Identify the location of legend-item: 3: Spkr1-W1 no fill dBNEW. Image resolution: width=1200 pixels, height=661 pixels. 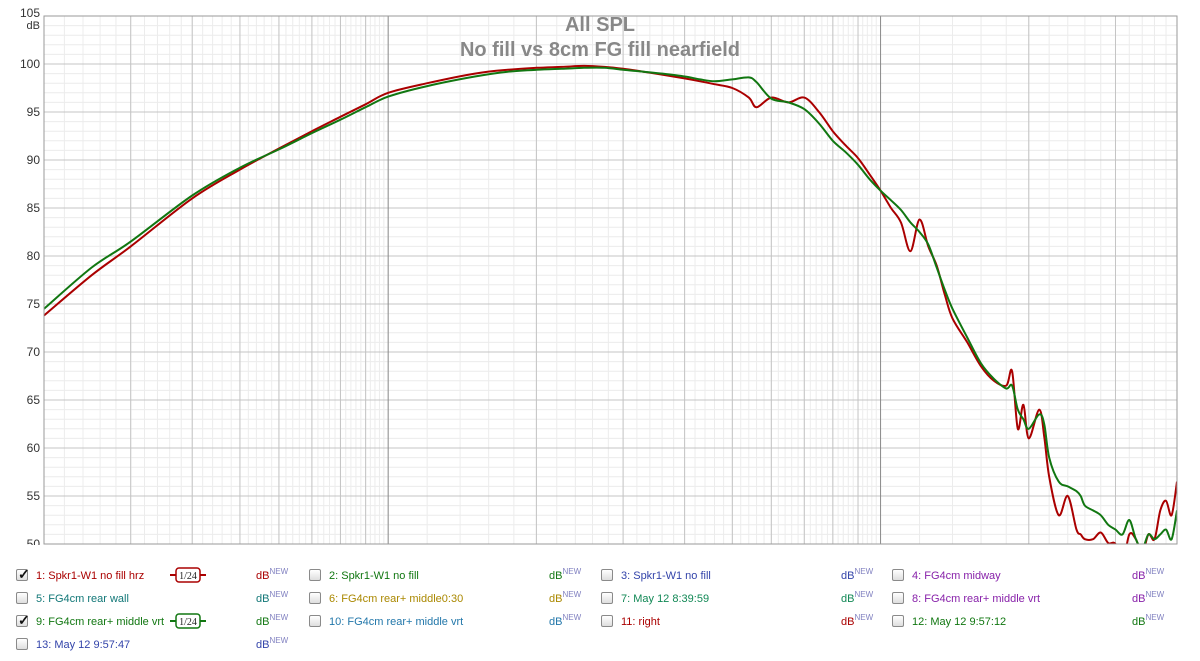
(742, 576).